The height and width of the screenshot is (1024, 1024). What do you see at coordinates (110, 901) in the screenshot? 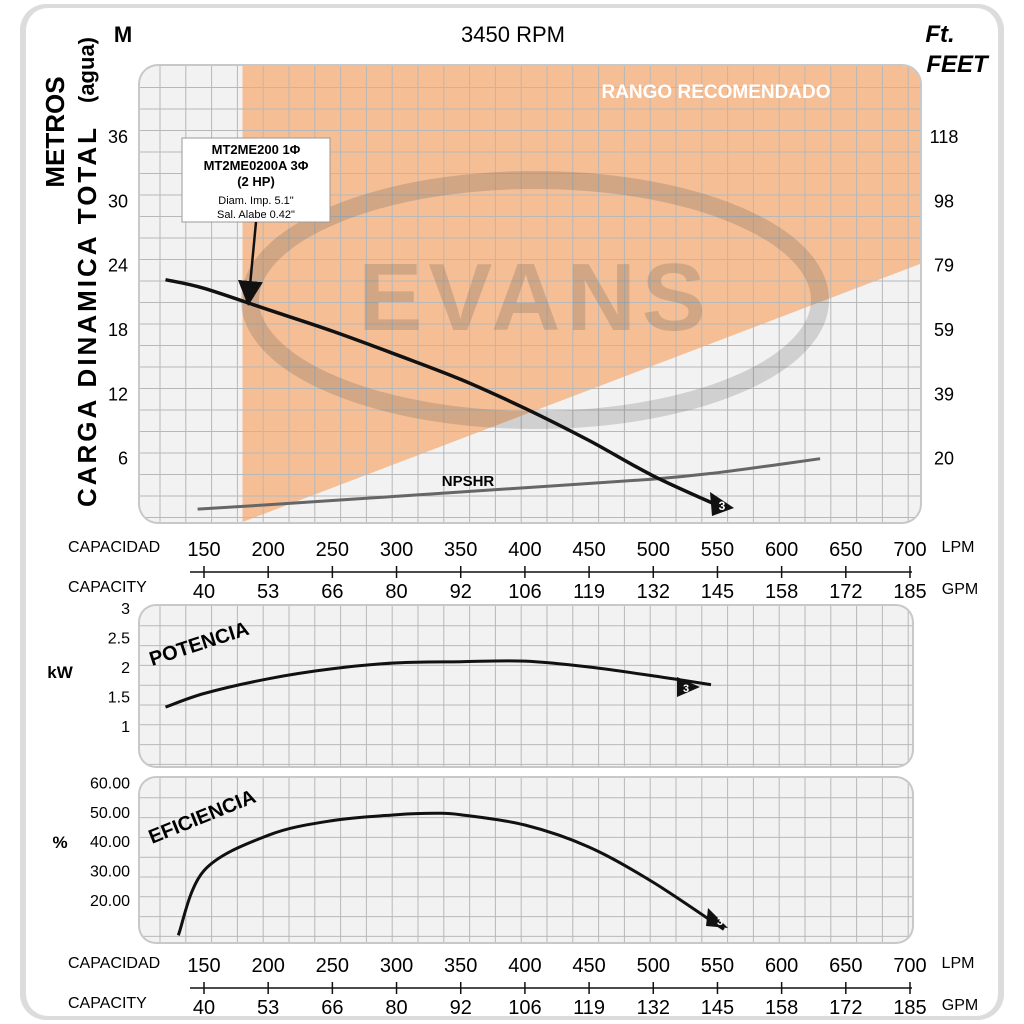
I see `efficiency-tick: 20.00` at bounding box center [110, 901].